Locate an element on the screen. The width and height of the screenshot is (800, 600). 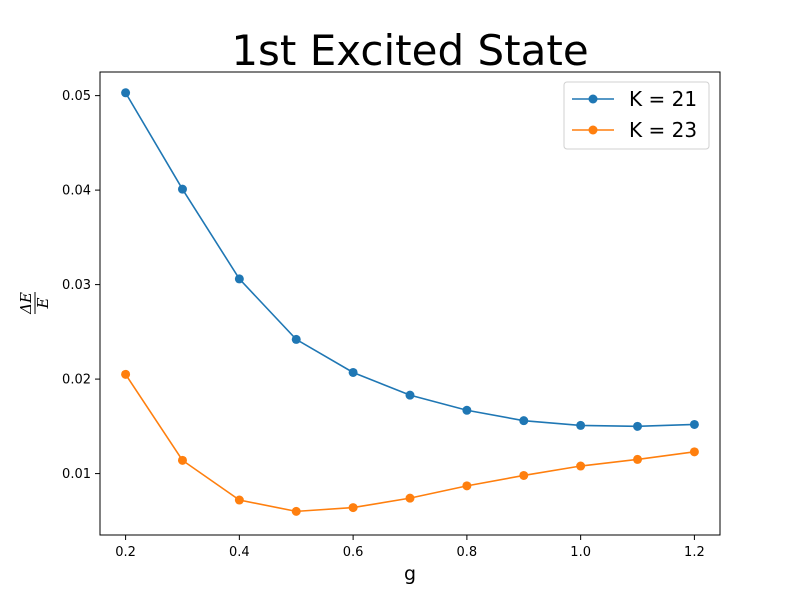
x-tick-label: 1.2 is located at coordinates (694, 552).